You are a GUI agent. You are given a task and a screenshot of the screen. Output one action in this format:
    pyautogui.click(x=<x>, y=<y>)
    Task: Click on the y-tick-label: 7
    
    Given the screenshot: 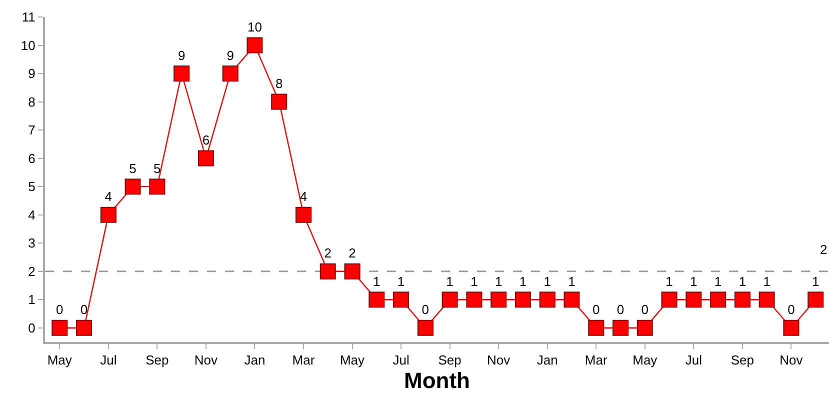 What is the action you would take?
    pyautogui.click(x=32, y=130)
    